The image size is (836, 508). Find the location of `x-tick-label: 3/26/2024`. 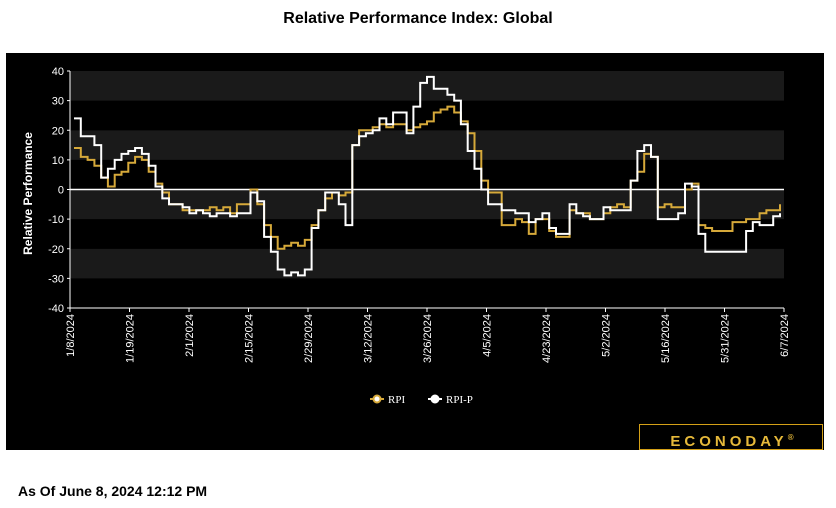

x-tick-label: 3/26/2024 is located at coordinates (428, 338).